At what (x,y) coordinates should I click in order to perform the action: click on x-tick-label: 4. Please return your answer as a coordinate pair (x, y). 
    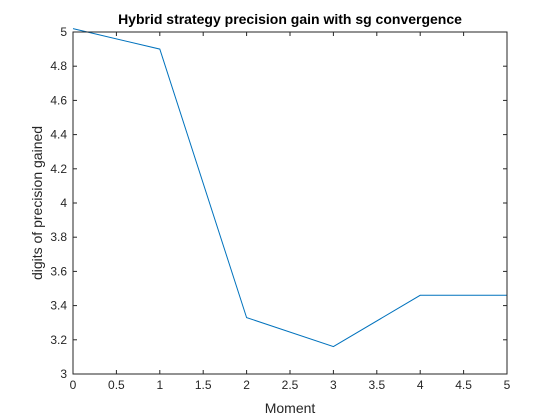
    Looking at the image, I should click on (420, 385).